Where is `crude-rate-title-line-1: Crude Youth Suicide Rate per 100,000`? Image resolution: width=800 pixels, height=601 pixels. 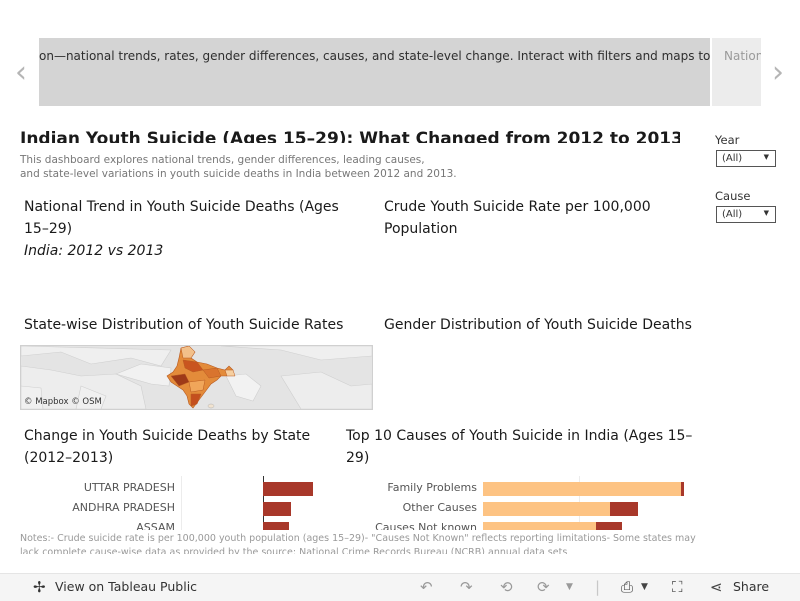 crude-rate-title-line-1: Crude Youth Suicide Rate per 100,000 is located at coordinates (517, 207).